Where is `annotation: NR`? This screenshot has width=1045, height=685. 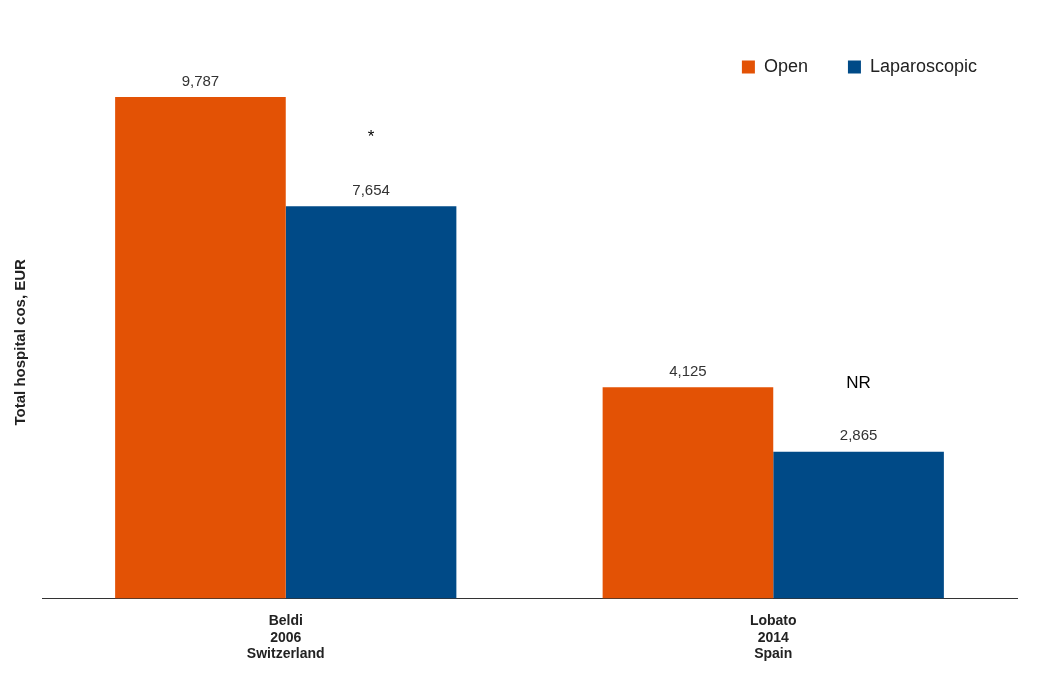 annotation: NR is located at coordinates (858, 382).